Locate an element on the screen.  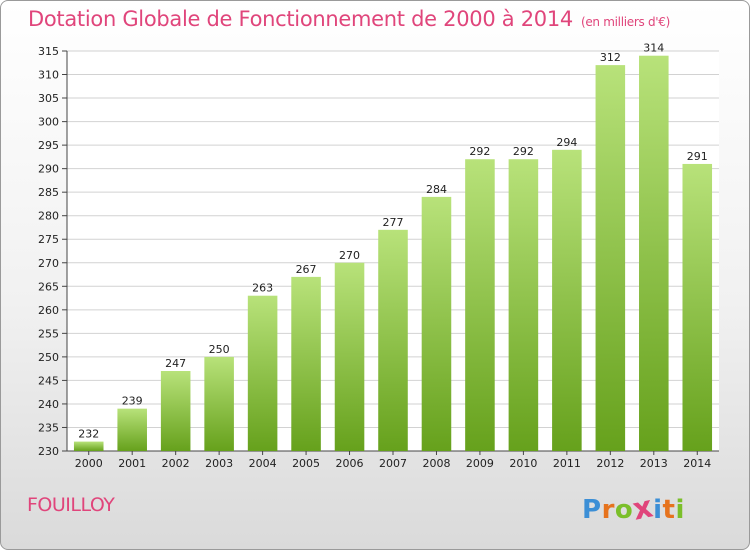
bar-2010 is located at coordinates (523, 305).